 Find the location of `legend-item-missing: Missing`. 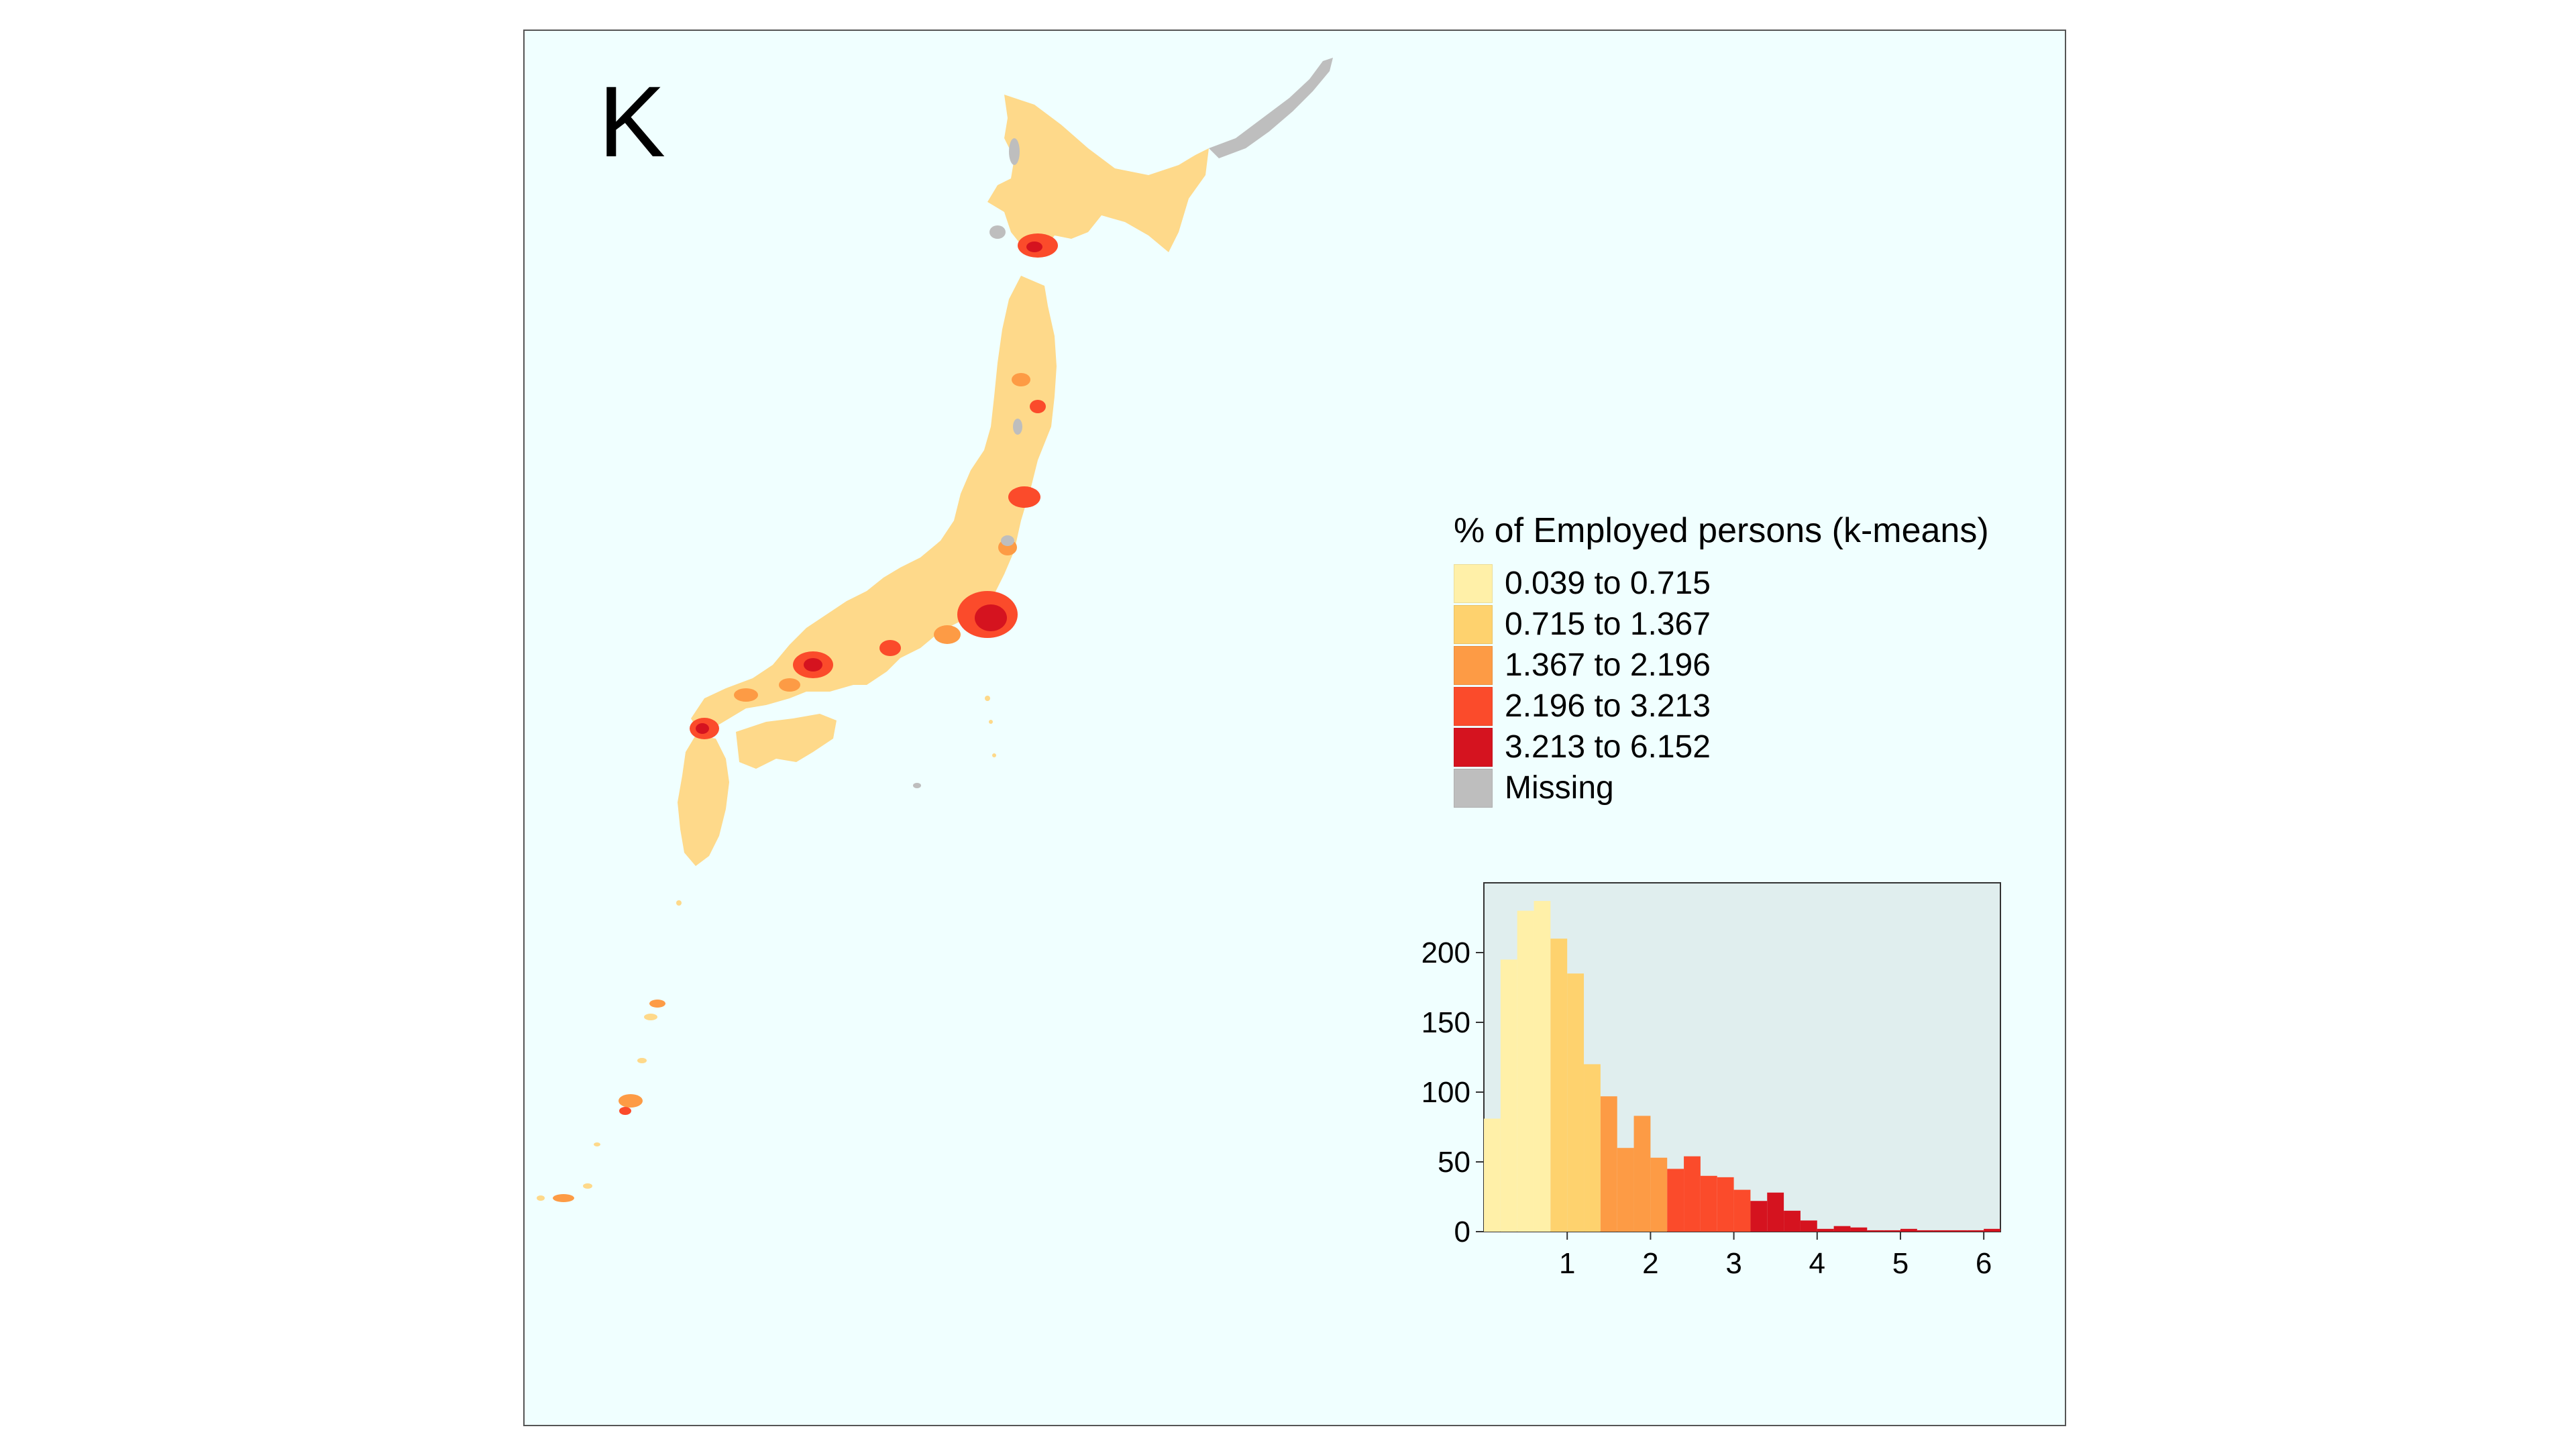

legend-item-missing: Missing is located at coordinates (1755, 787).